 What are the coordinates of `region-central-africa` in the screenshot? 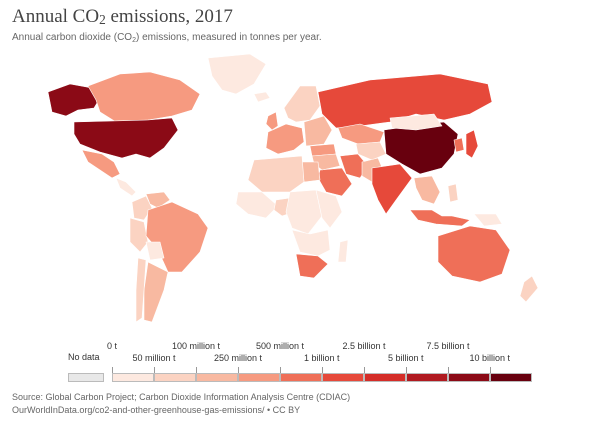 It's located at (304, 212).